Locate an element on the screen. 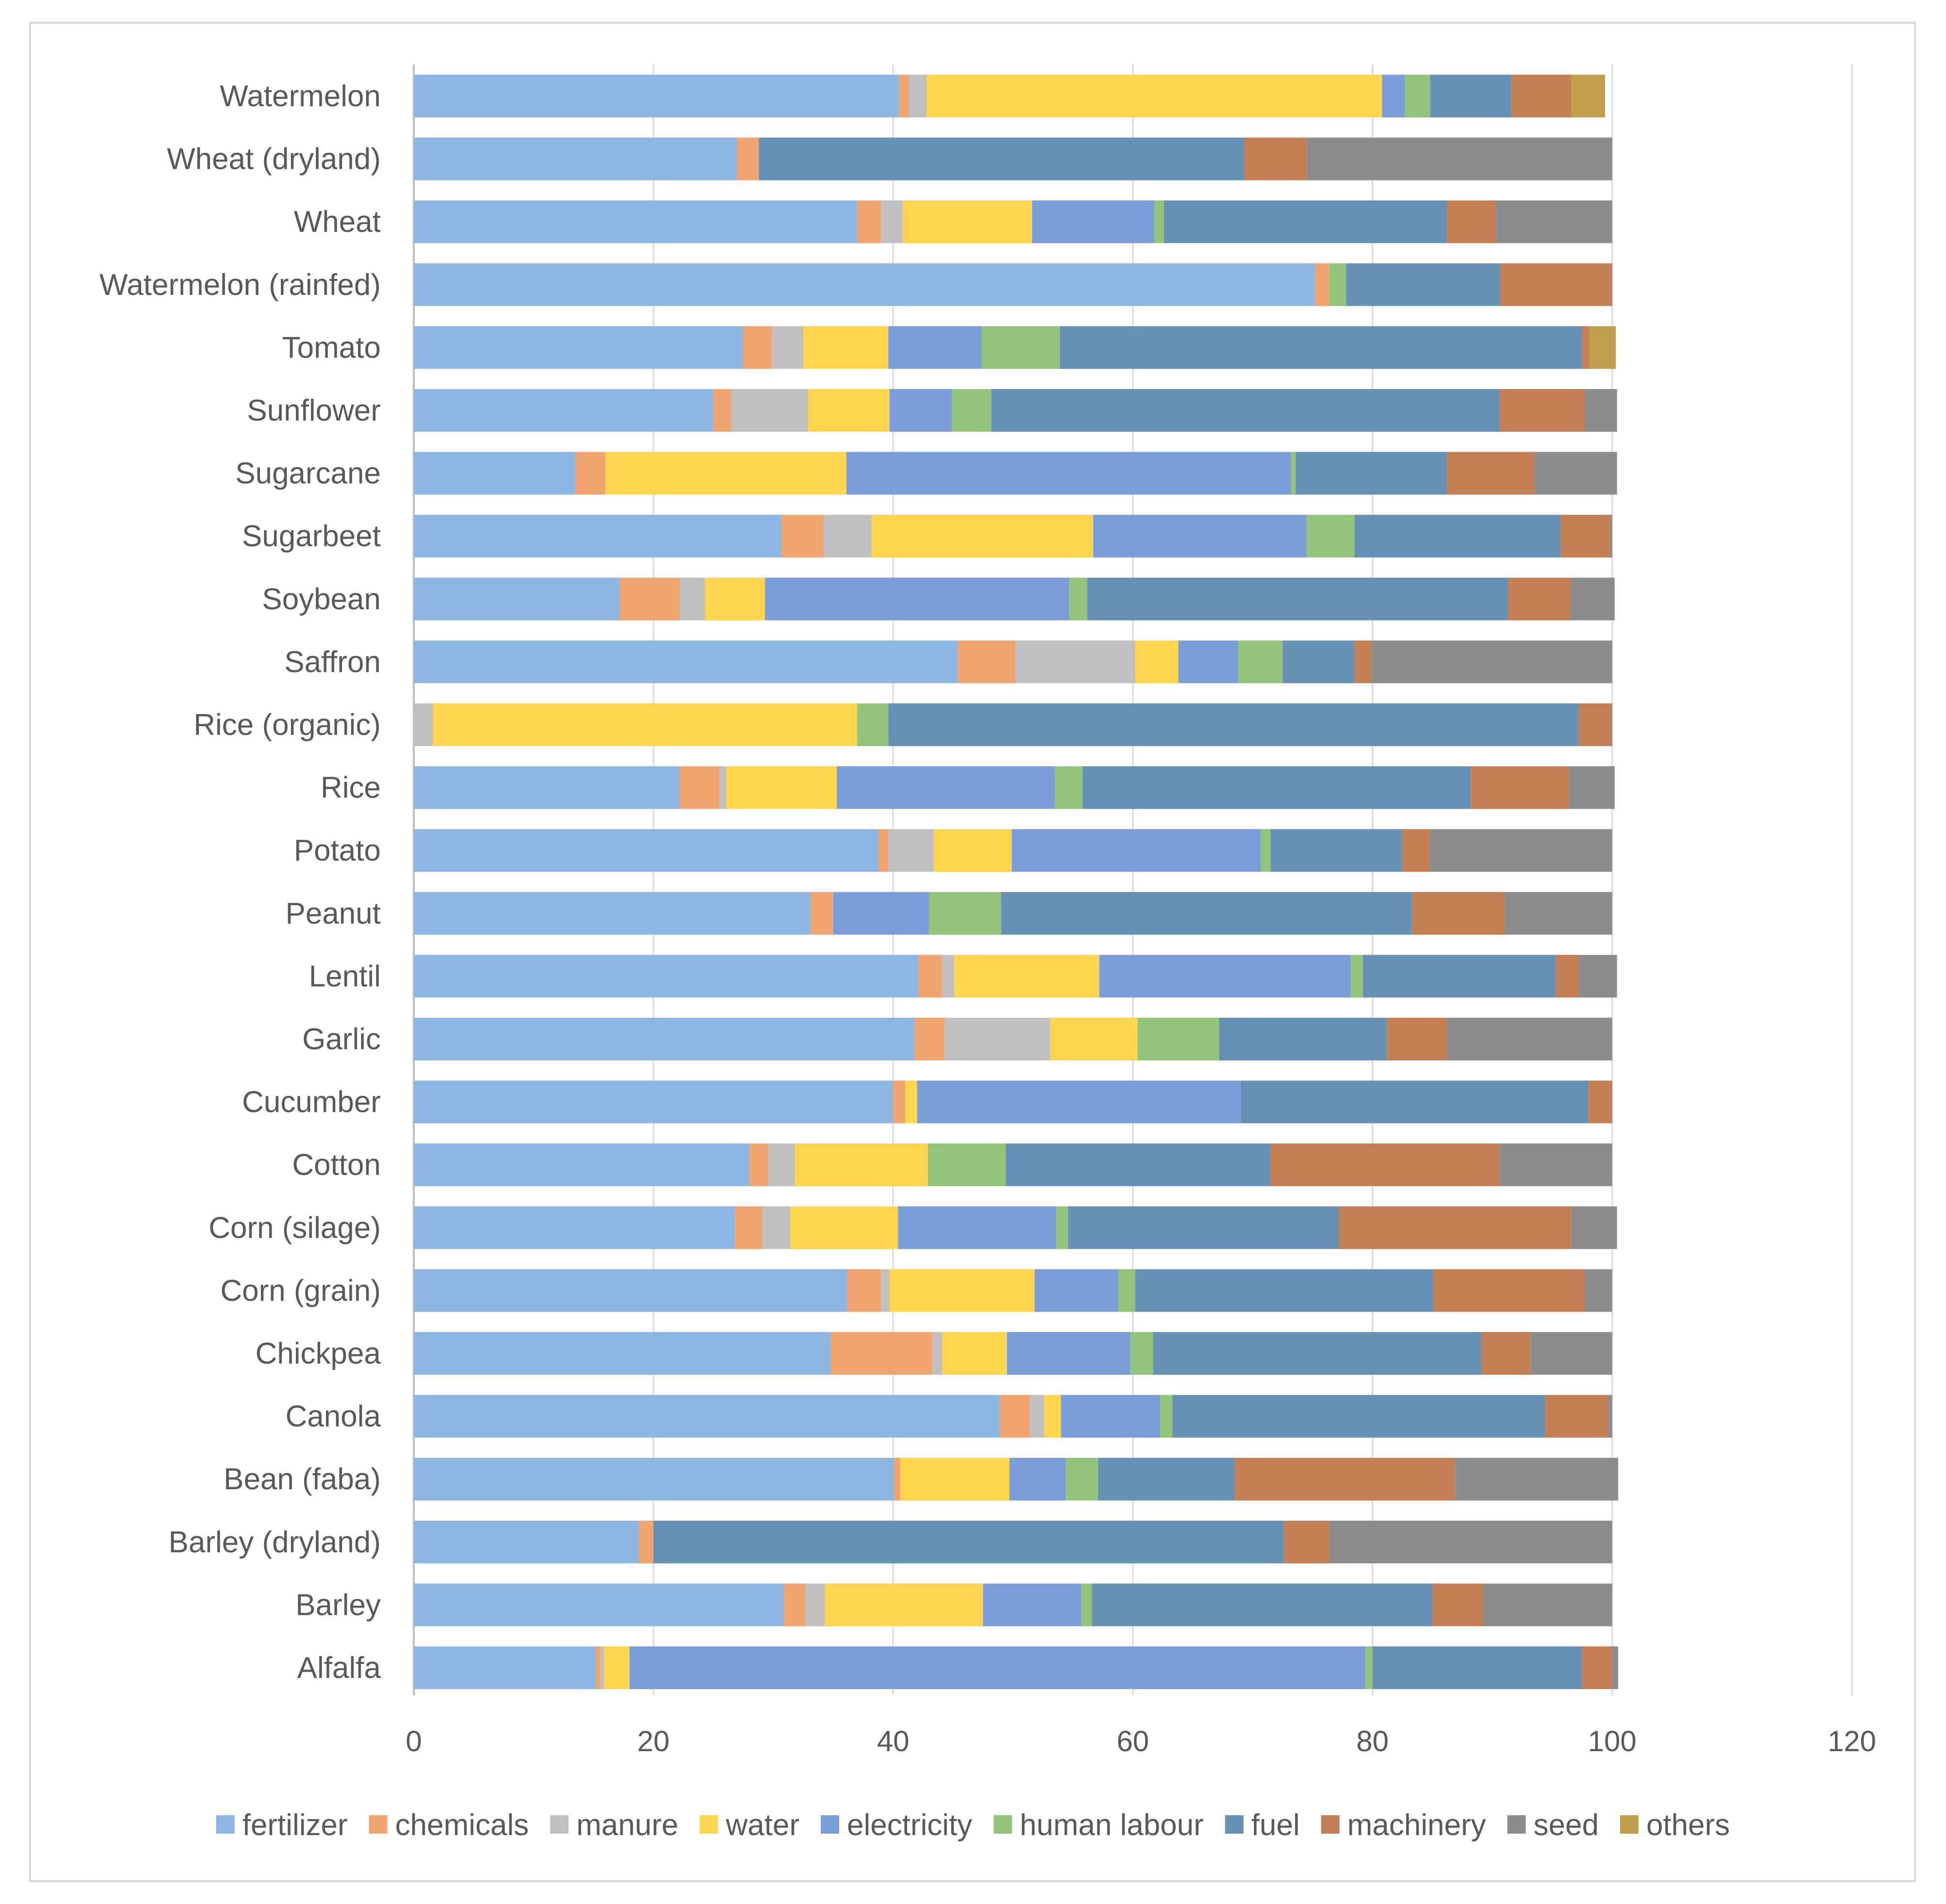 This screenshot has width=1946, height=1904. legend-item: water is located at coordinates (749, 1825).